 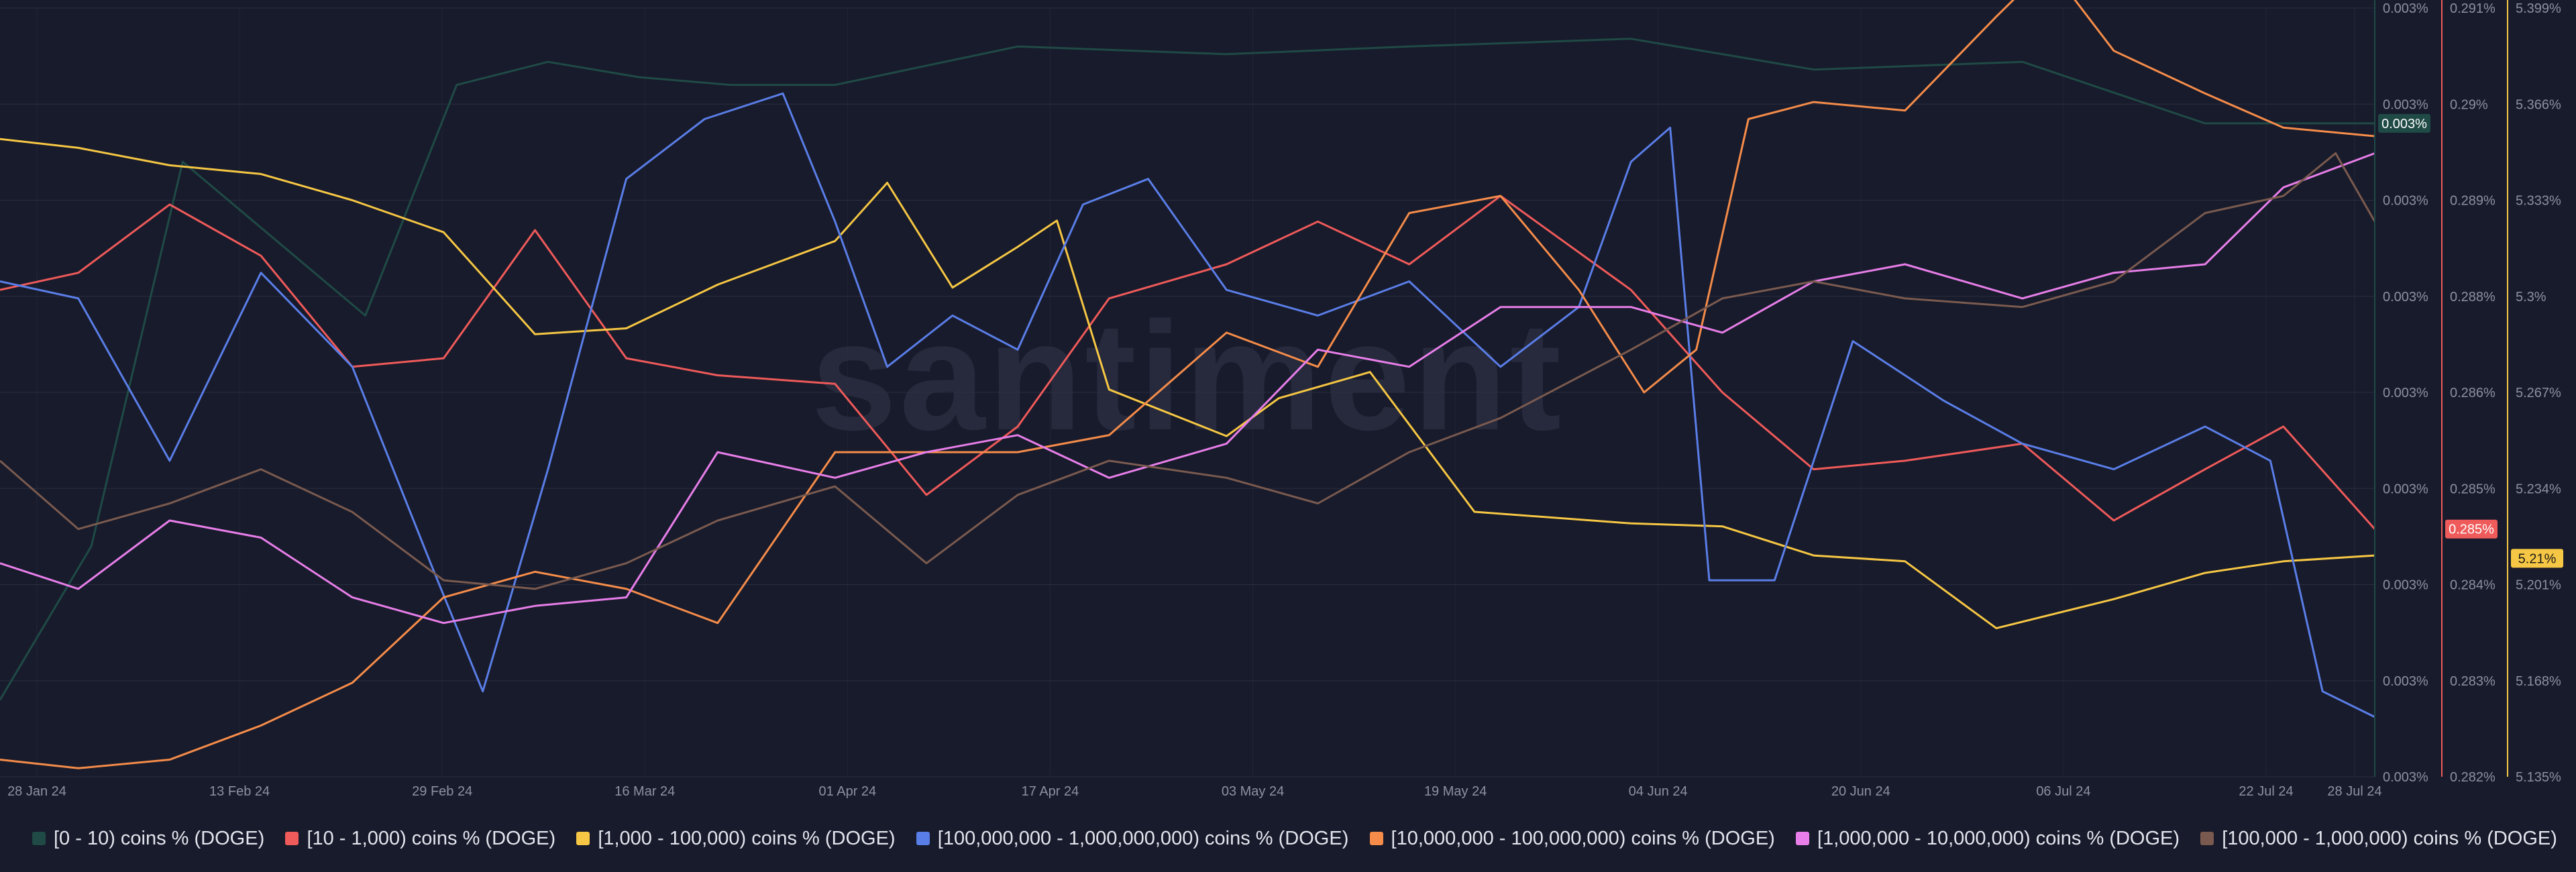 I want to click on legend-item: [1,000,000 - 10,000,000) coins % (DOGE), so click(x=1988, y=839).